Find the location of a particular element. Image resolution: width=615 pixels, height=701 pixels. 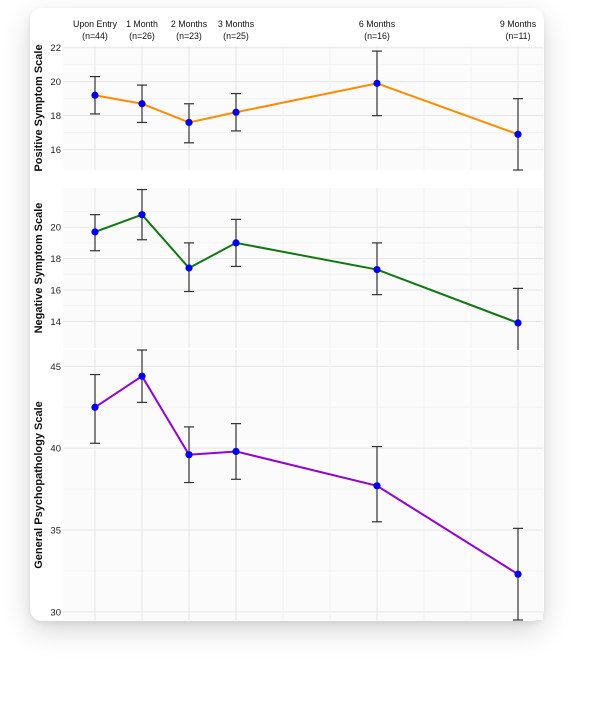

x-tick-label: Upon Entry is located at coordinates (95, 24).